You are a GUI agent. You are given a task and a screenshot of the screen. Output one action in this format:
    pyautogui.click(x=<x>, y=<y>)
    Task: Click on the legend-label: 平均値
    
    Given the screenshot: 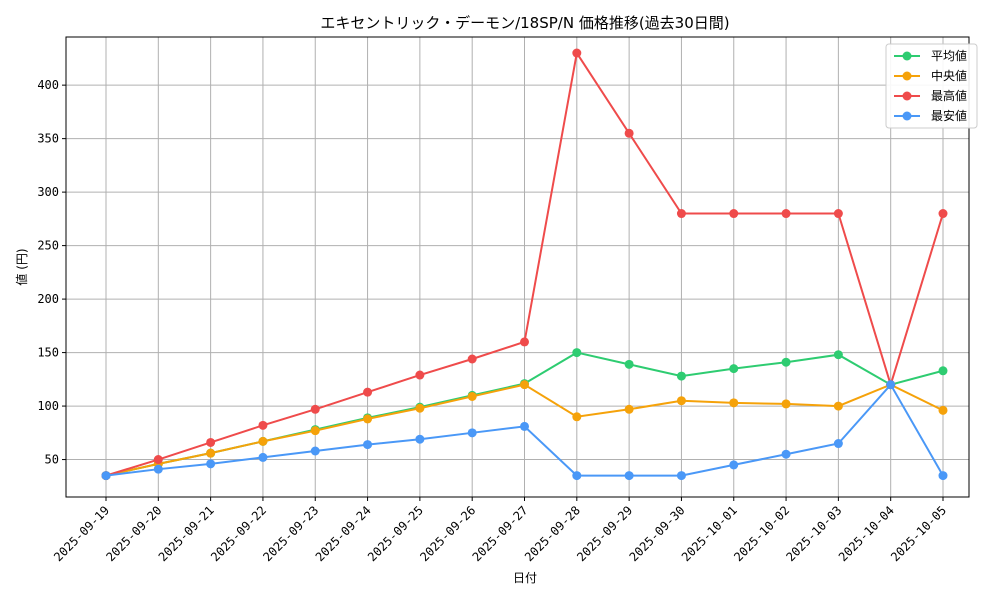 What is the action you would take?
    pyautogui.click(x=949, y=55)
    